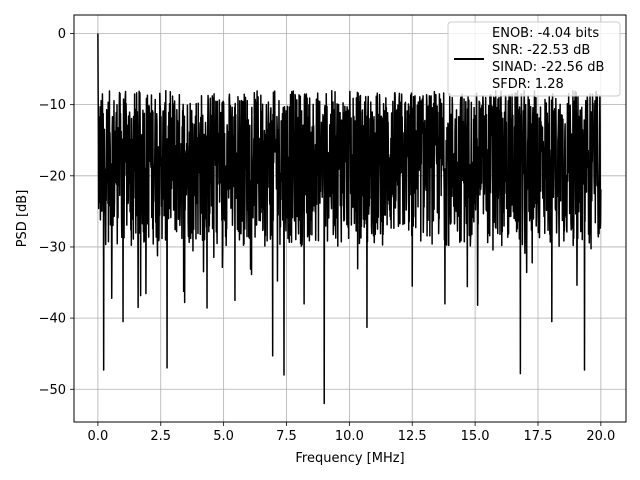  Describe the element at coordinates (412, 436) in the screenshot. I see `x-tick-label: 12.5` at that location.